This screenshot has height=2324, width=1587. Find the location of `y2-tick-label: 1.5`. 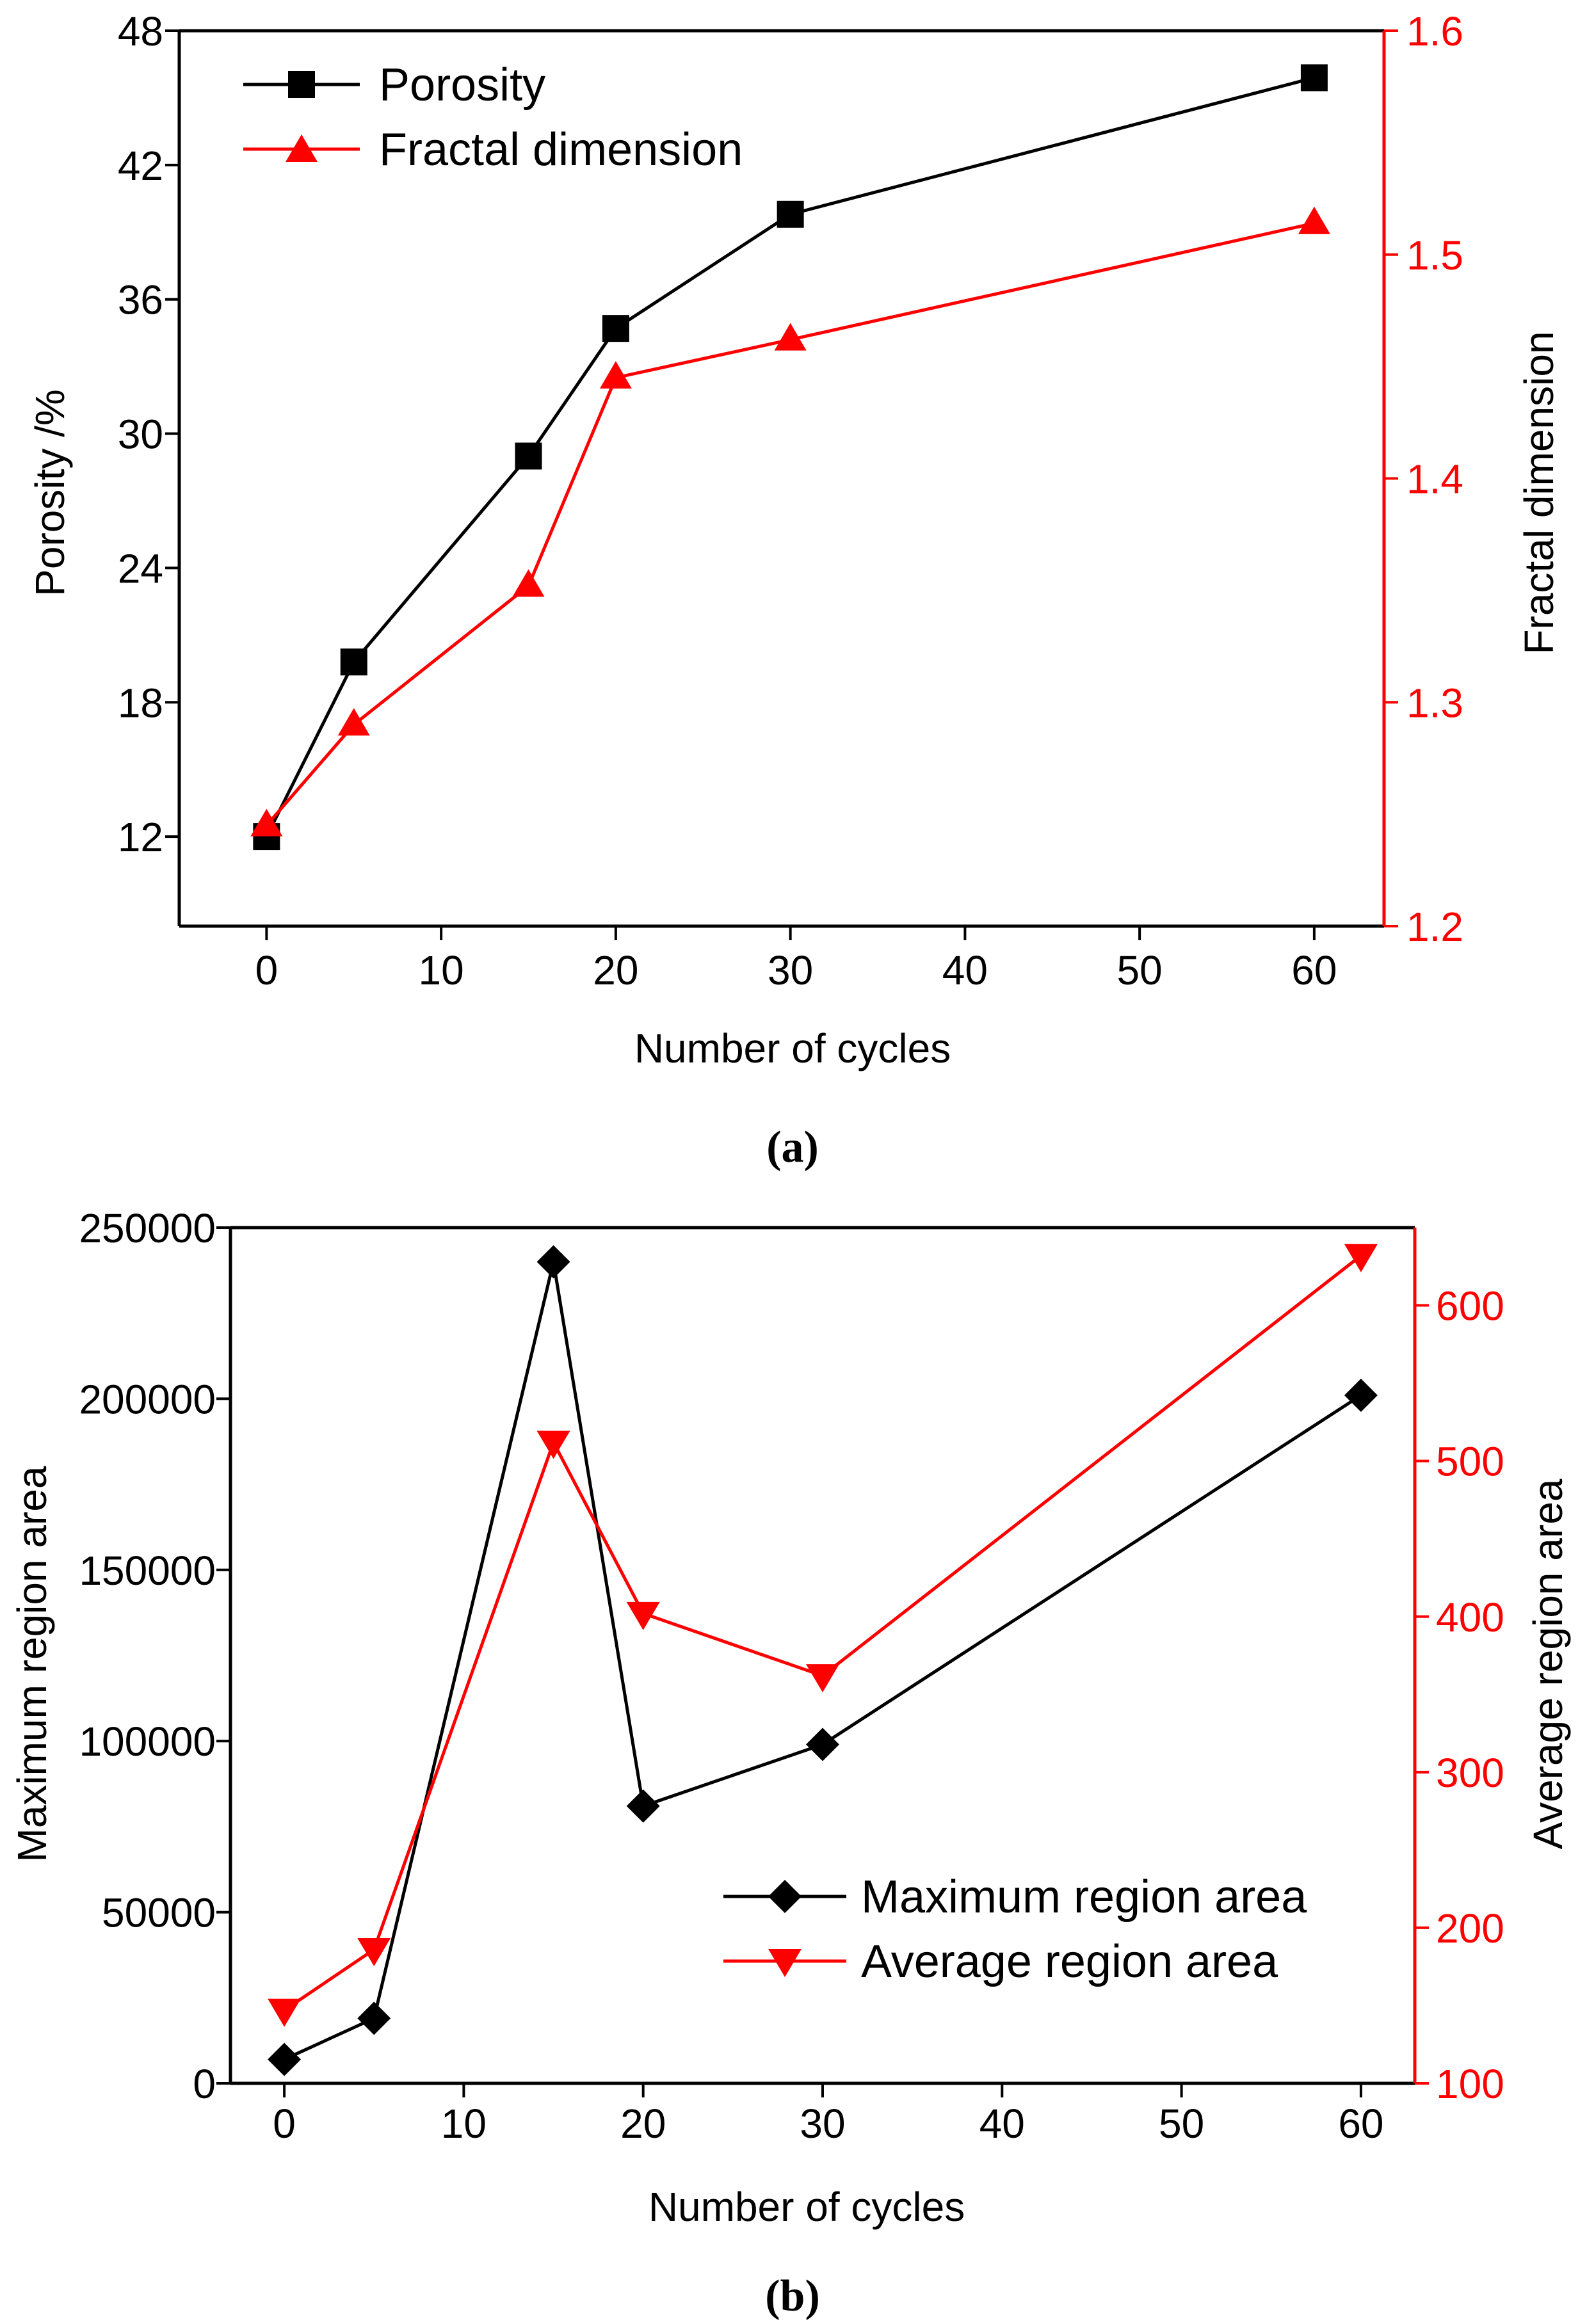

y2-tick-label: 1.5 is located at coordinates (1434, 255).